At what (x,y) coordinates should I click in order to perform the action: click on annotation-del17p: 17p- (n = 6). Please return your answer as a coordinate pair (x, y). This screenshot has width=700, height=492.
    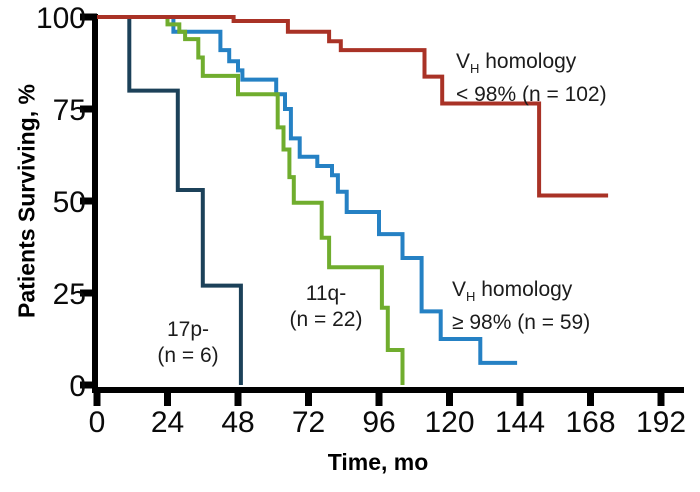
    Looking at the image, I should click on (188, 343).